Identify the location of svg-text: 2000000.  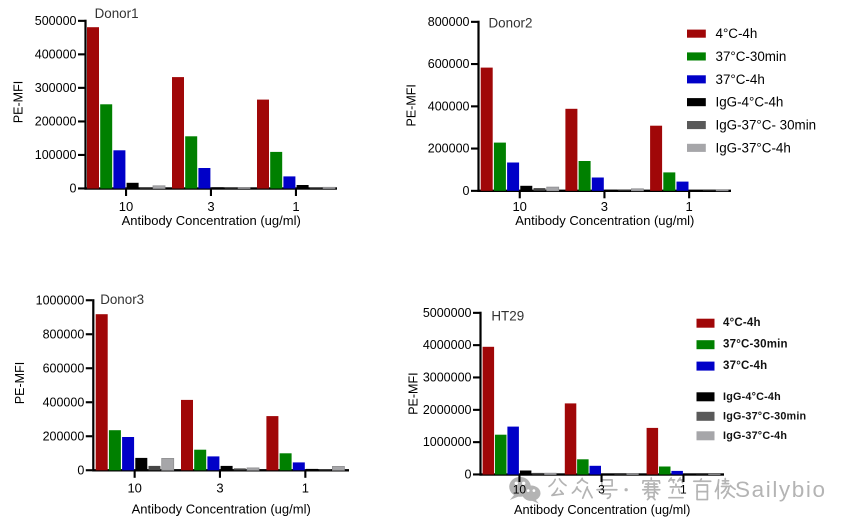
(447, 410).